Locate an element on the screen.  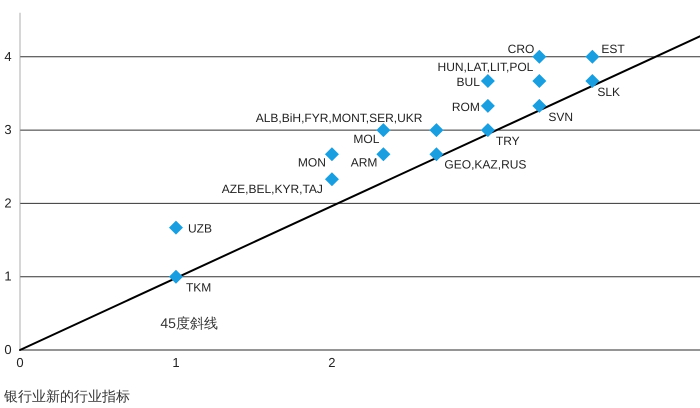
series-label: TRY is located at coordinates (508, 141).